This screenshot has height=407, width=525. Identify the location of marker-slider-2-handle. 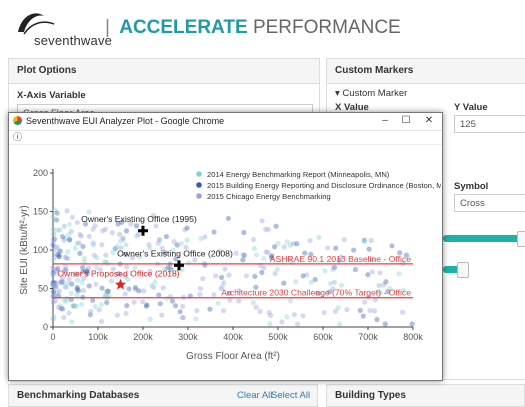
(463, 270).